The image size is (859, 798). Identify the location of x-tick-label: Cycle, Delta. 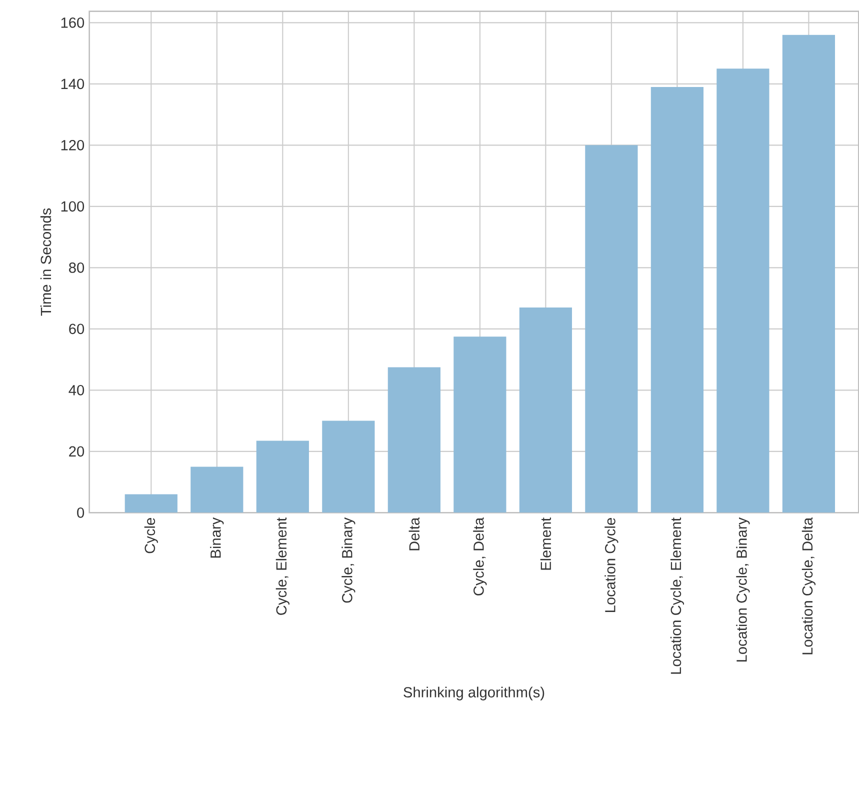
(480, 556).